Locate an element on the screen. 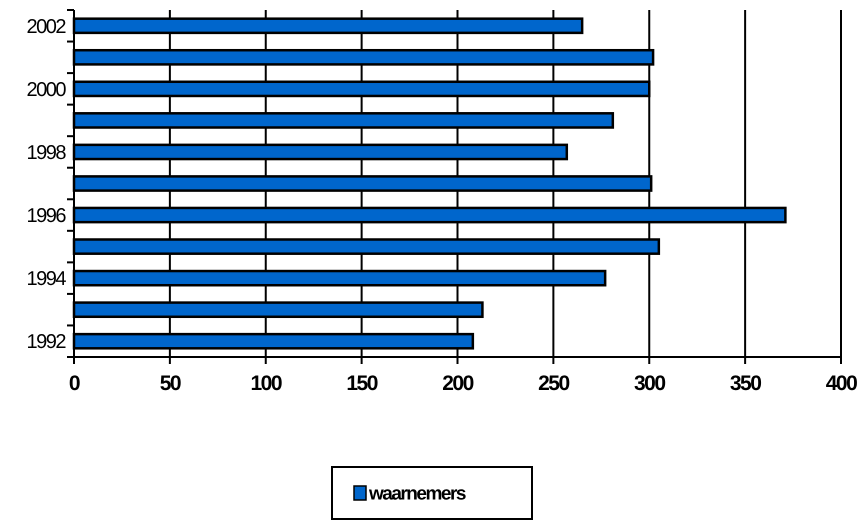 This screenshot has width=863, height=523. y-tick-label: 1996 is located at coordinates (46, 216).